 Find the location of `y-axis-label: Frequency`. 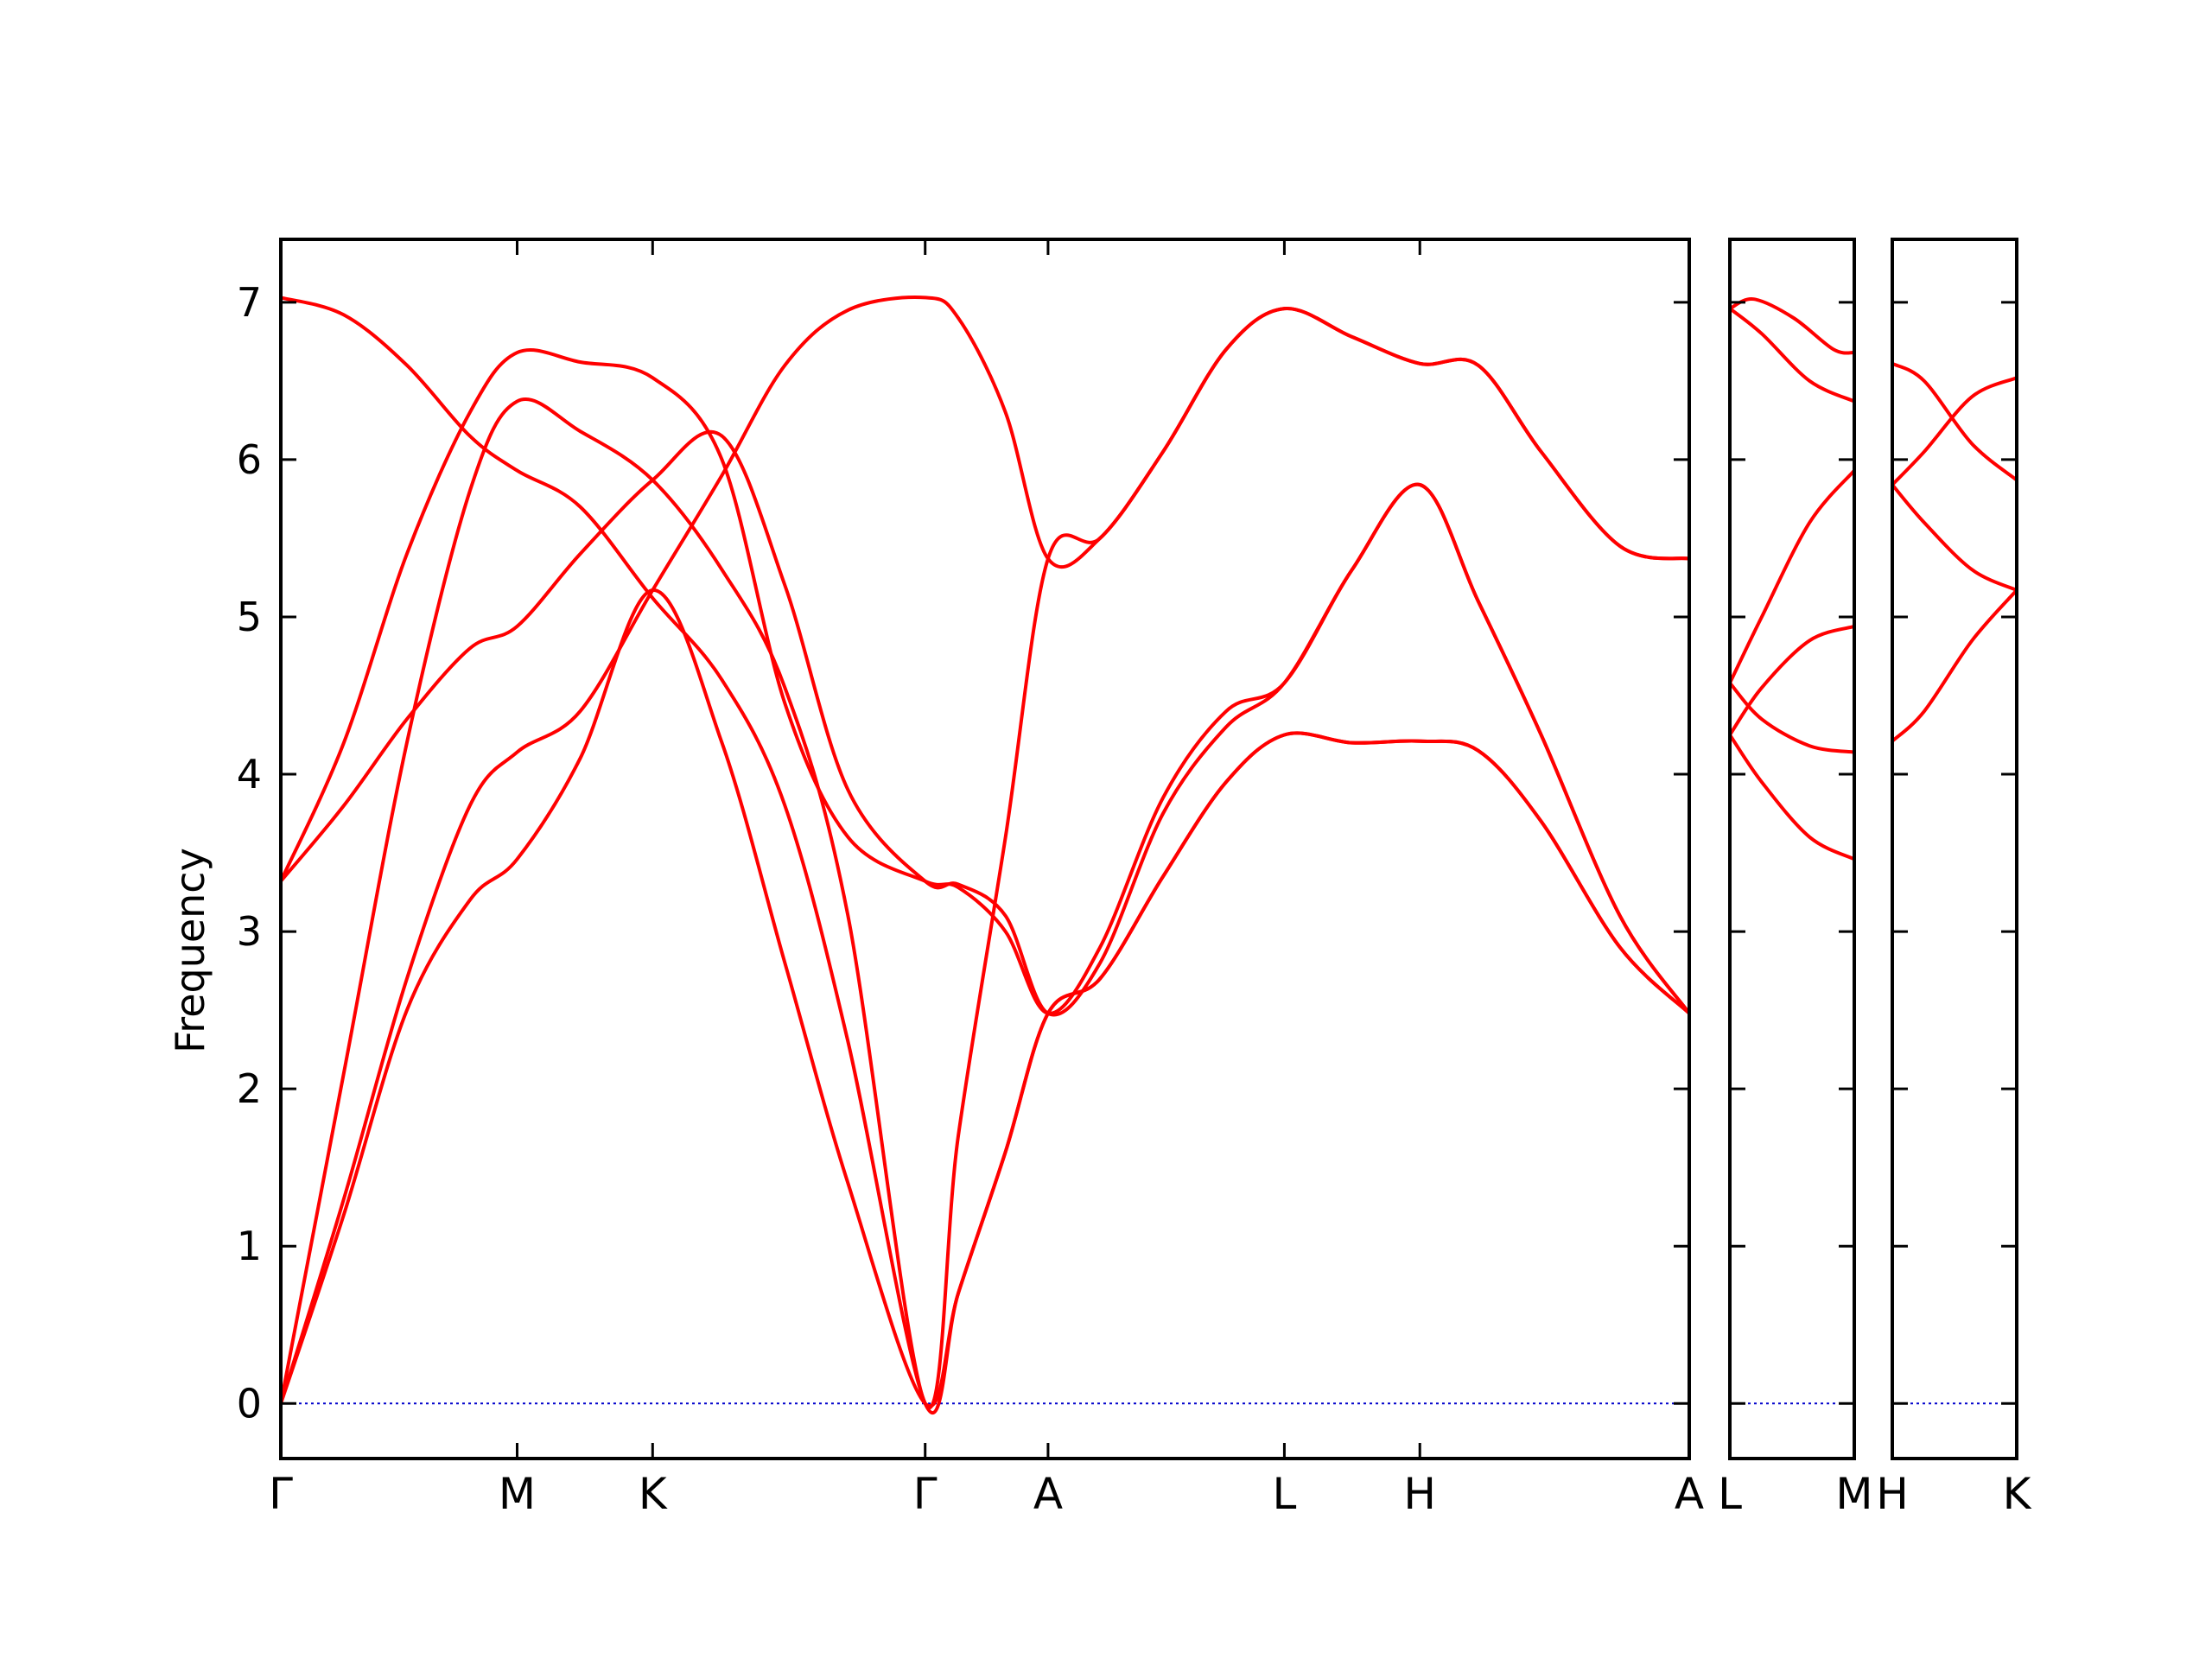

y-axis-label: Frequency is located at coordinates (190, 950).